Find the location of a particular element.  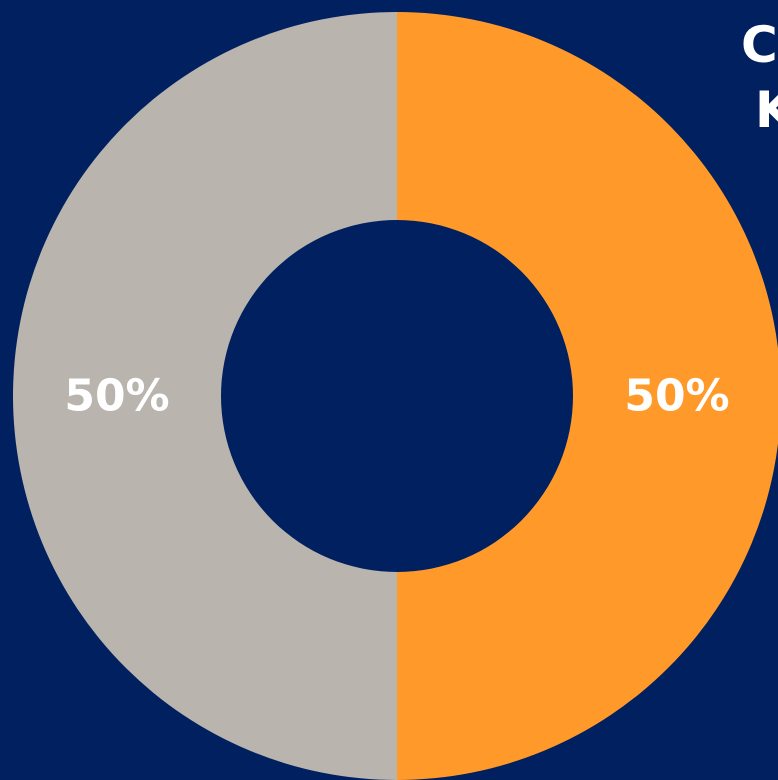

cropped-title-line-1: C is located at coordinates (759, 45).